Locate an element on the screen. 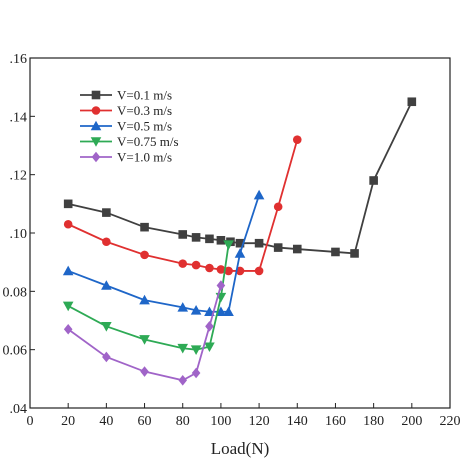 The height and width of the screenshot is (474, 474). x-tick-label: 20 is located at coordinates (68, 421).